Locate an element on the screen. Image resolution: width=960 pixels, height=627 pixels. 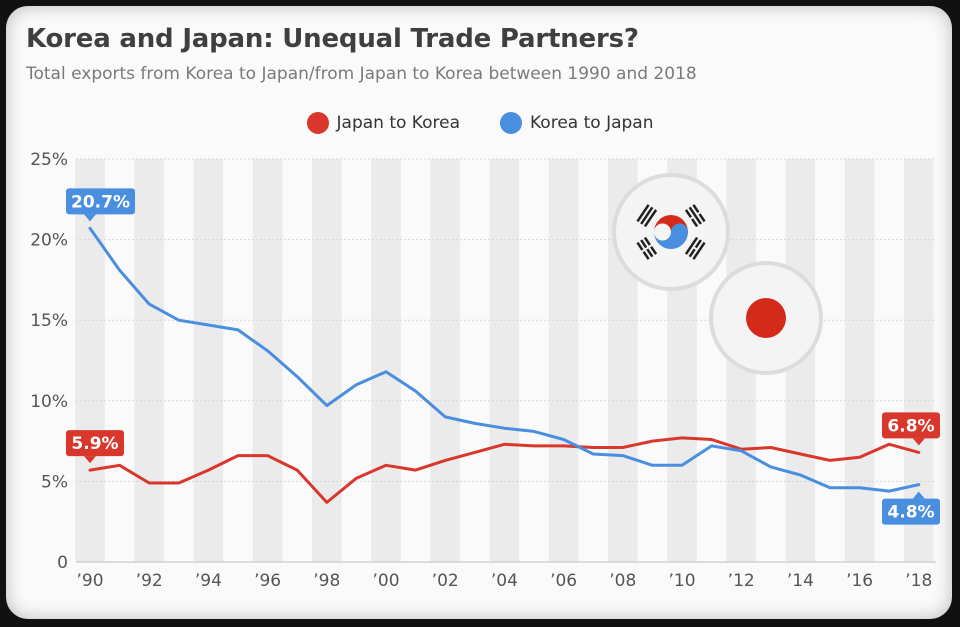
legend-item-japan-to-korea: Japan to Korea is located at coordinates (383, 123).